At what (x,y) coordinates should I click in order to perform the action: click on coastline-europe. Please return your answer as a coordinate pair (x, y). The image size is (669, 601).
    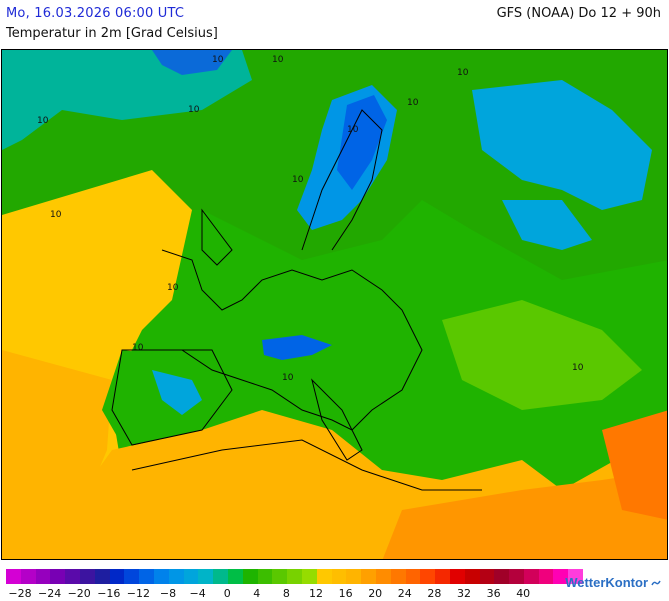
    Looking at the image, I should click on (287, 340).